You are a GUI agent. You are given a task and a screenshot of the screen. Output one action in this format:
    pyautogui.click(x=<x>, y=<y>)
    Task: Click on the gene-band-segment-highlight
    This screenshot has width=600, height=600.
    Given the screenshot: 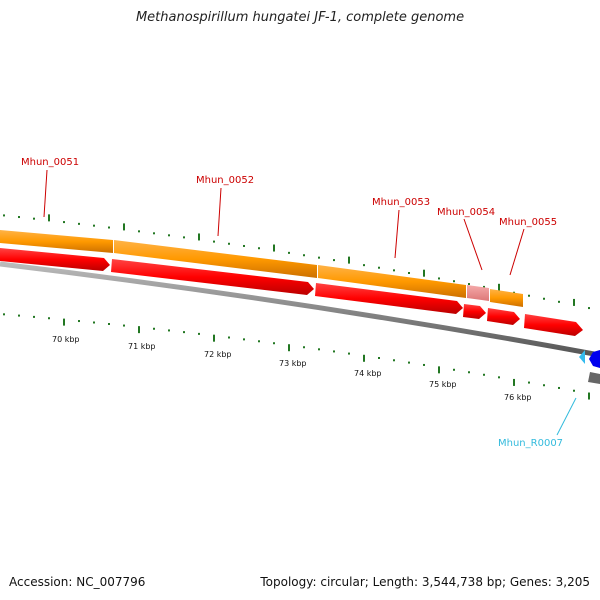 What is the action you would take?
    pyautogui.click(x=478, y=293)
    